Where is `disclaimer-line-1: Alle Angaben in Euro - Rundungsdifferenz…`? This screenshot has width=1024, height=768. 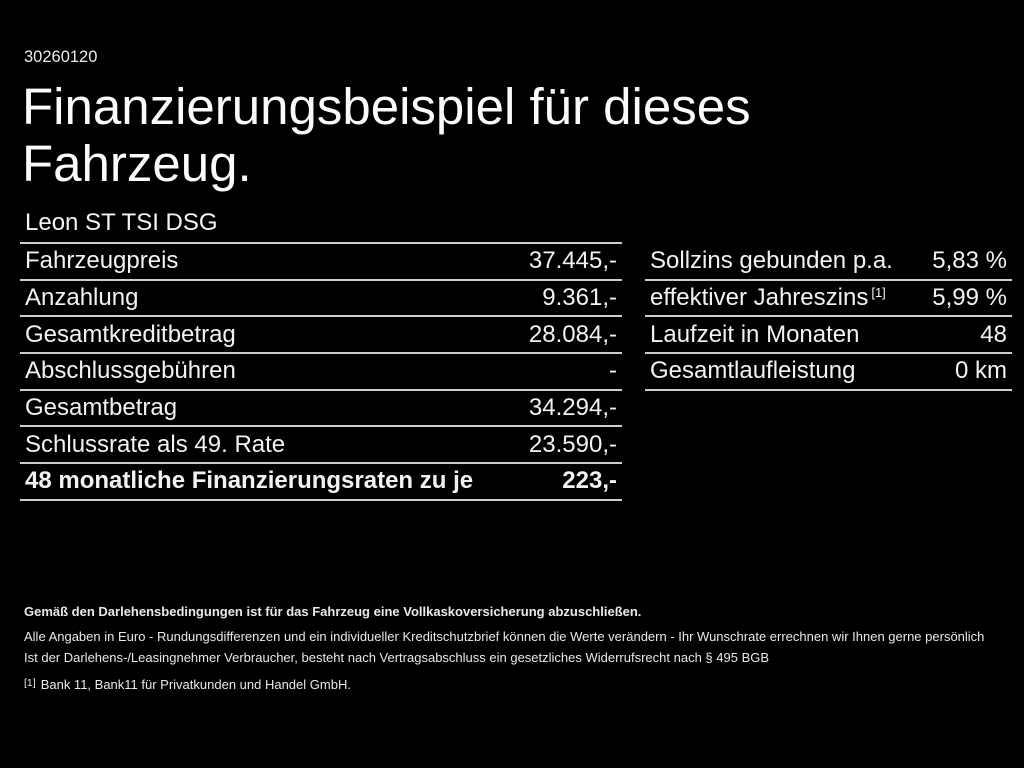 disclaimer-line-1: Alle Angaben in Euro - Rundungsdifferenz… is located at coordinates (504, 636).